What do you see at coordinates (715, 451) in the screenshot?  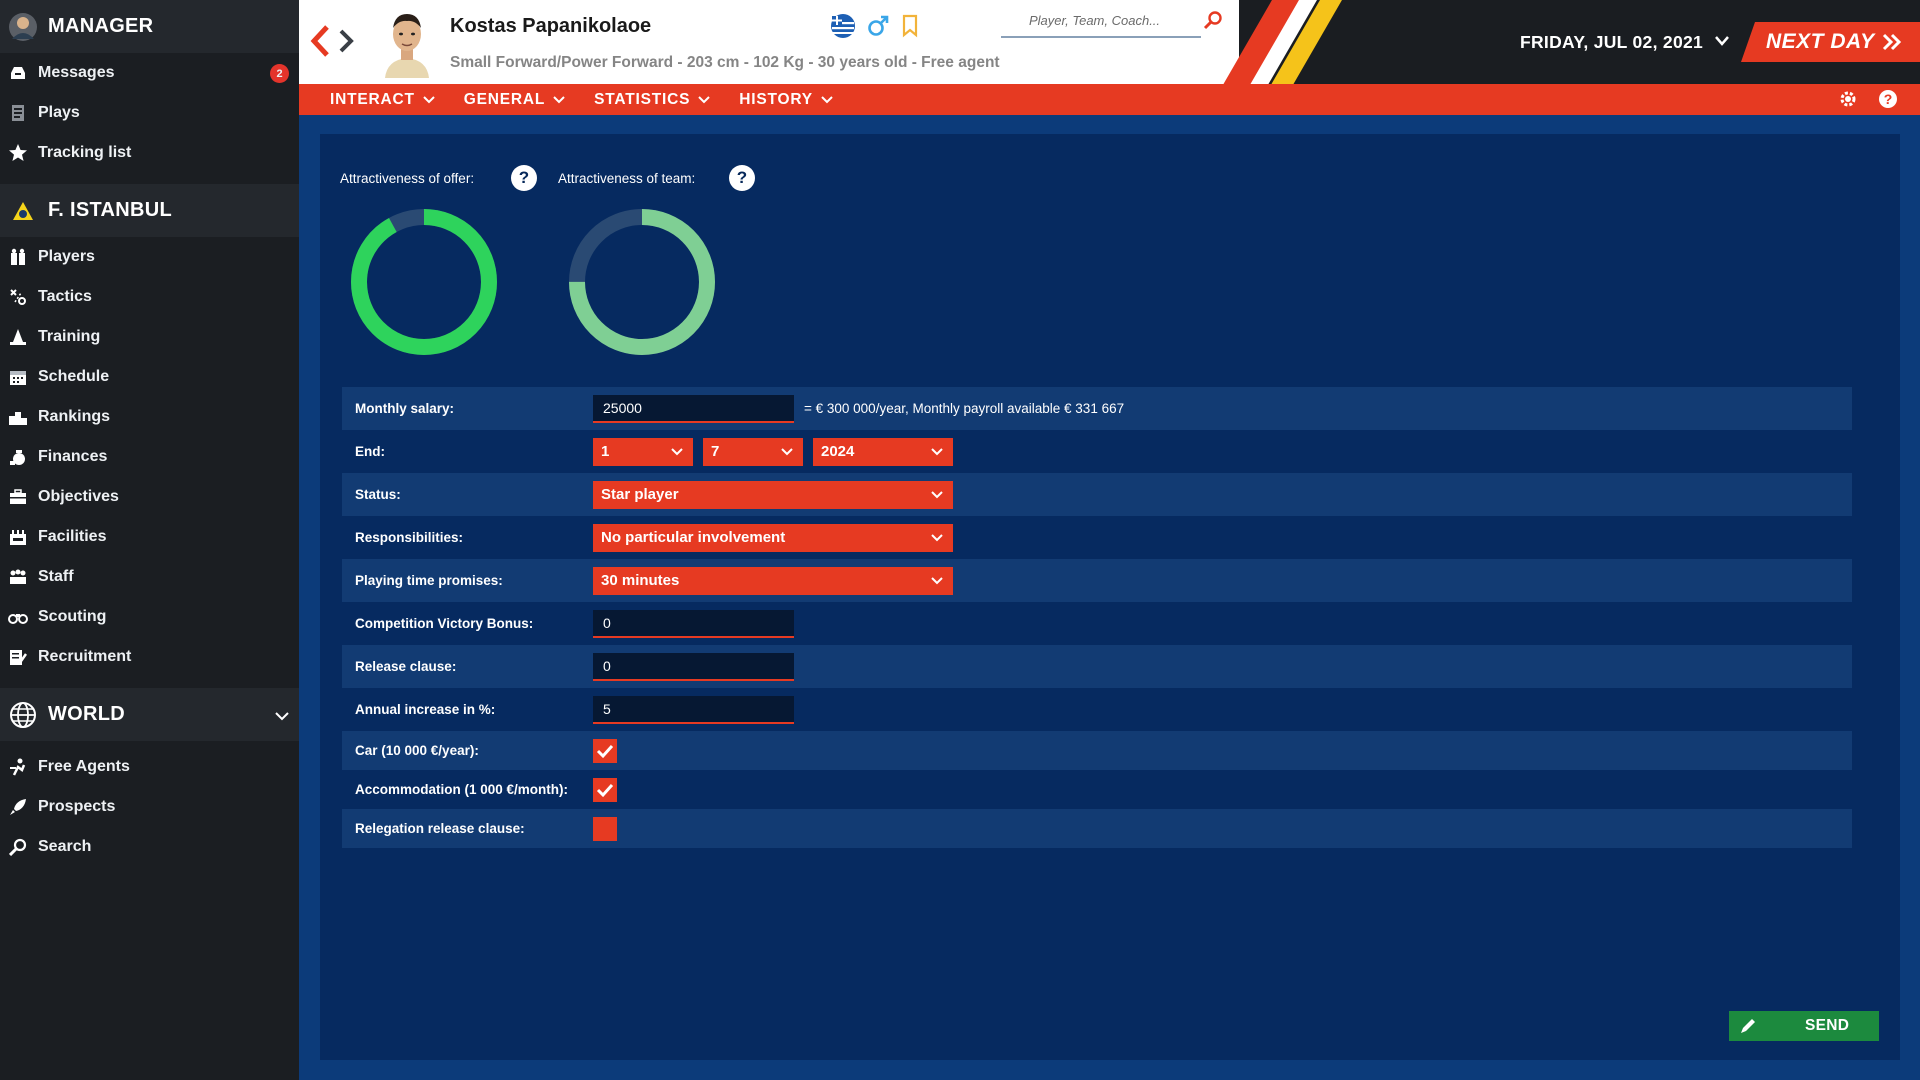 I see `end-month-value: 7` at bounding box center [715, 451].